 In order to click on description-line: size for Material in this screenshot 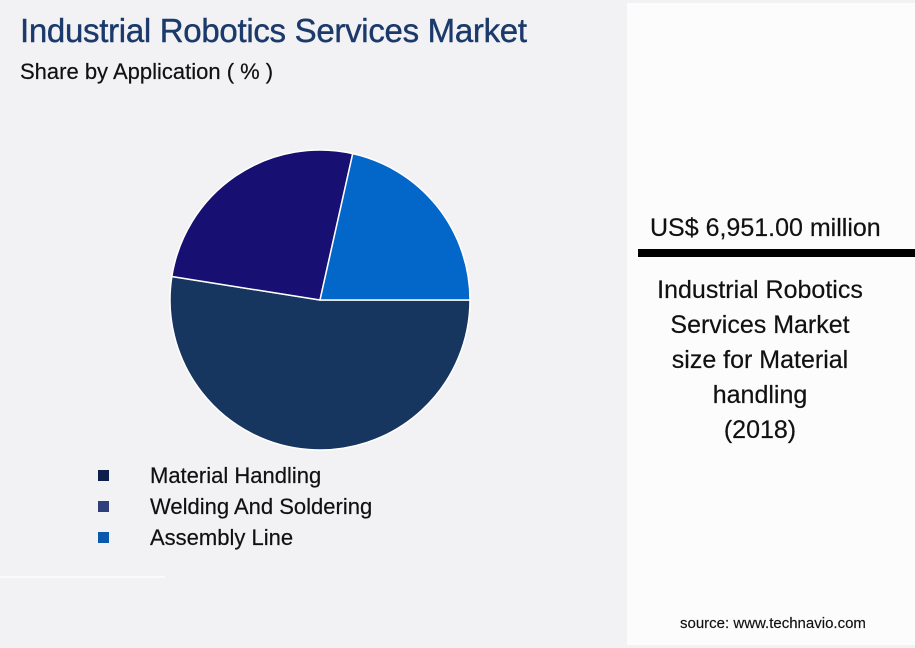, I will do `click(760, 360)`.